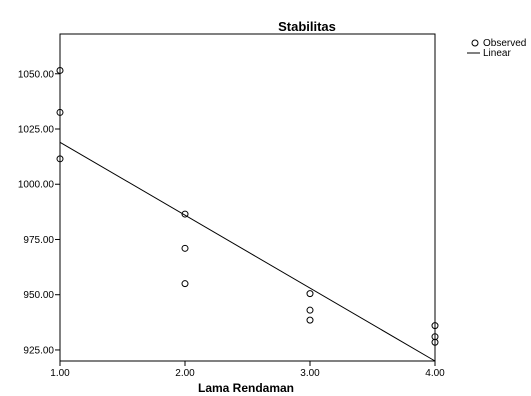 This screenshot has width=531, height=396. Describe the element at coordinates (185, 373) in the screenshot. I see `x-tick-label: 2.00` at that location.